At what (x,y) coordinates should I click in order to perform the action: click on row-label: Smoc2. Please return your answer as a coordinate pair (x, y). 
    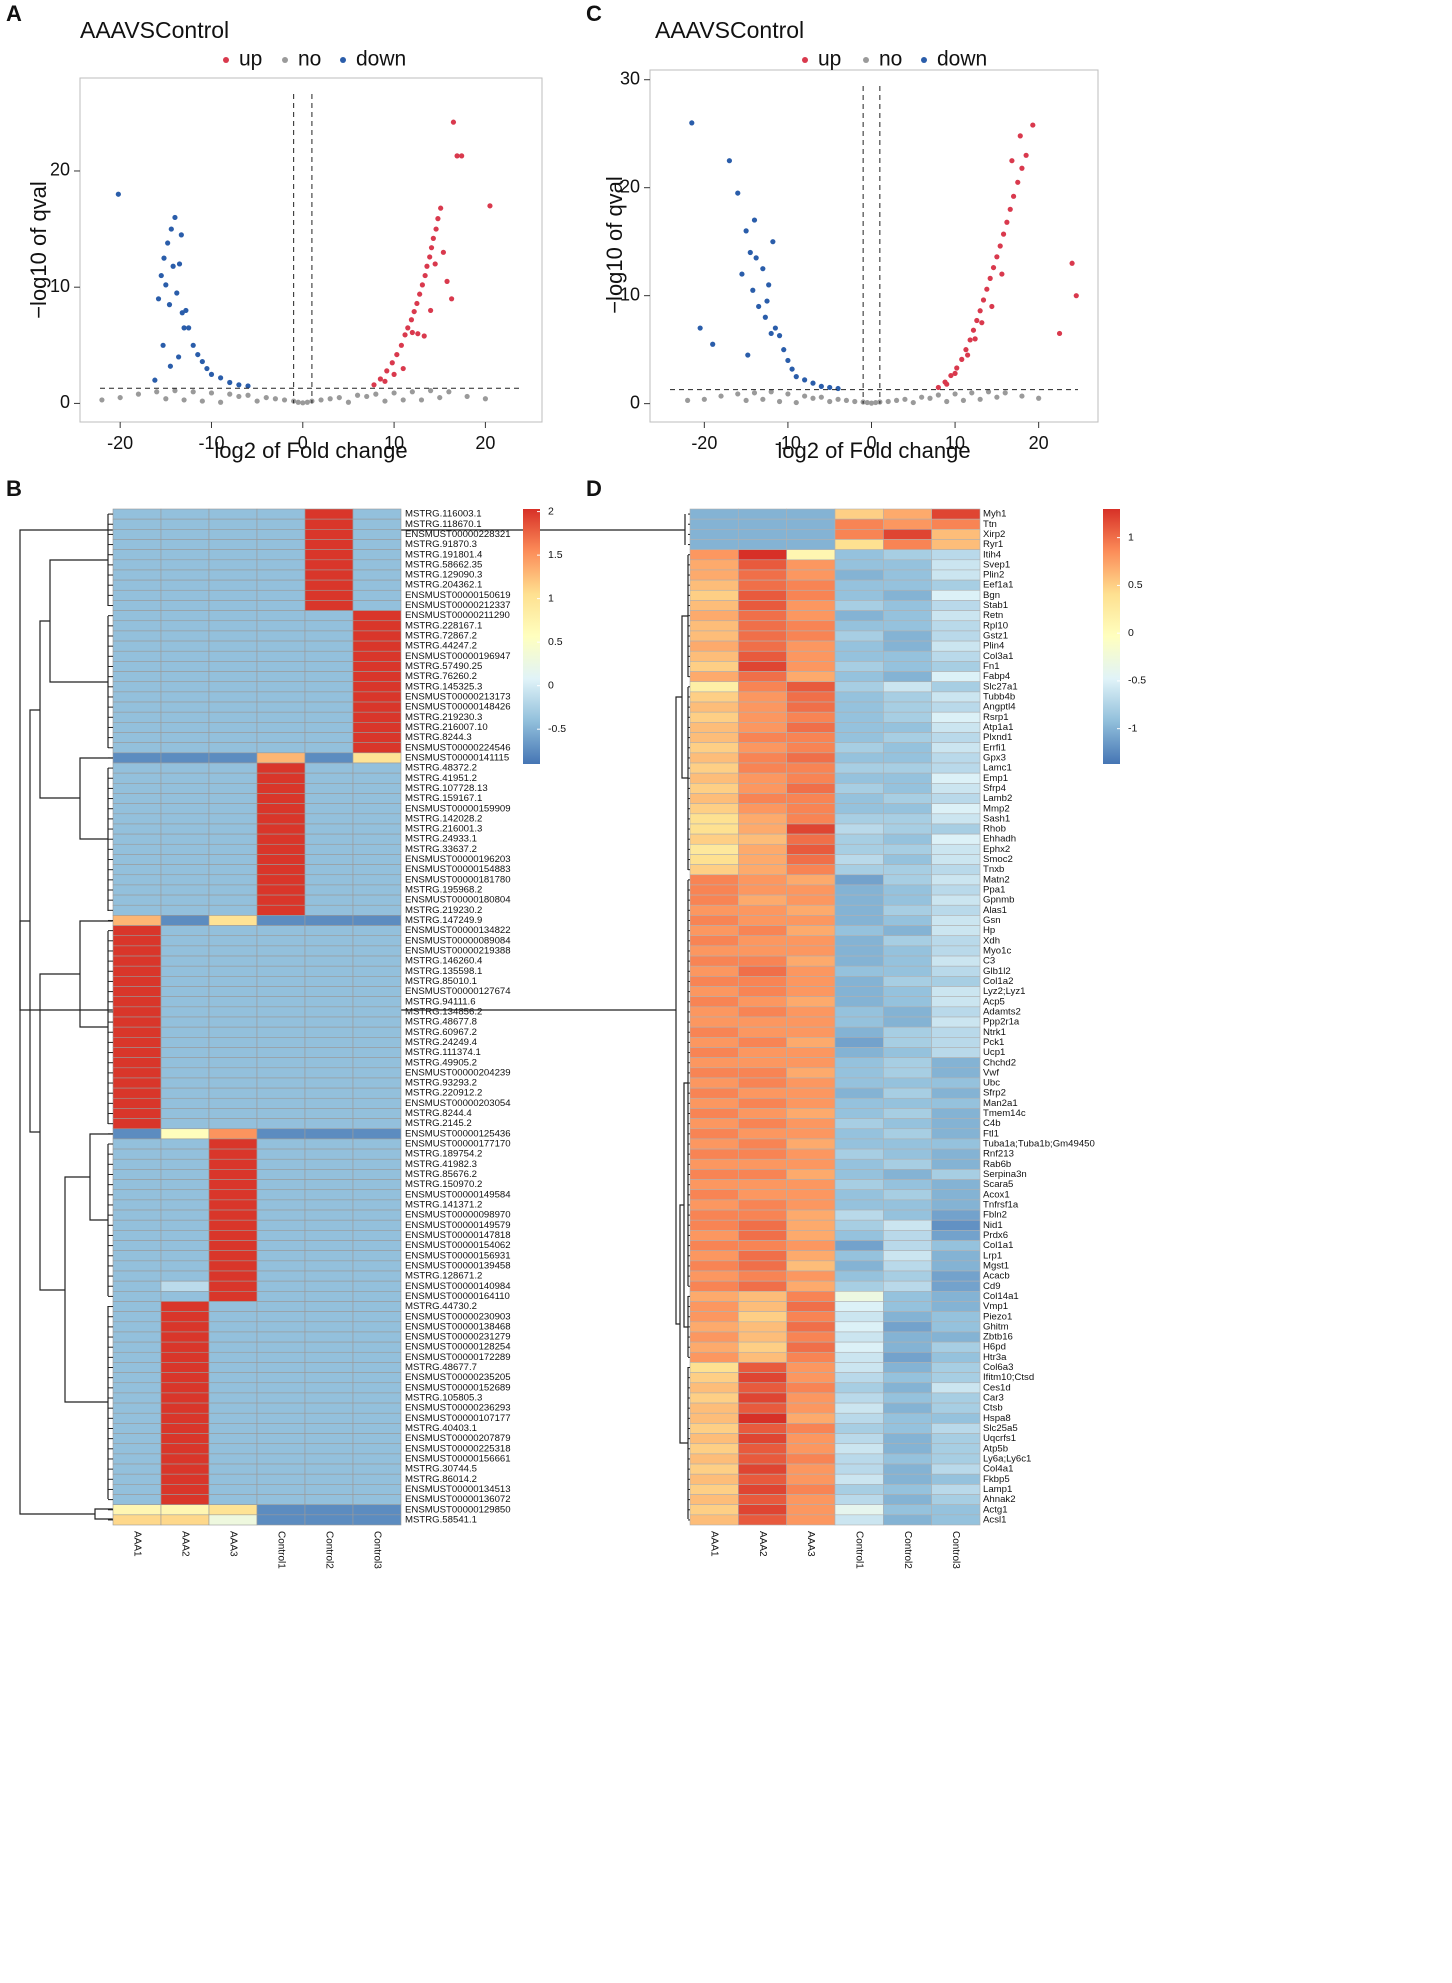
    Looking at the image, I should click on (998, 859).